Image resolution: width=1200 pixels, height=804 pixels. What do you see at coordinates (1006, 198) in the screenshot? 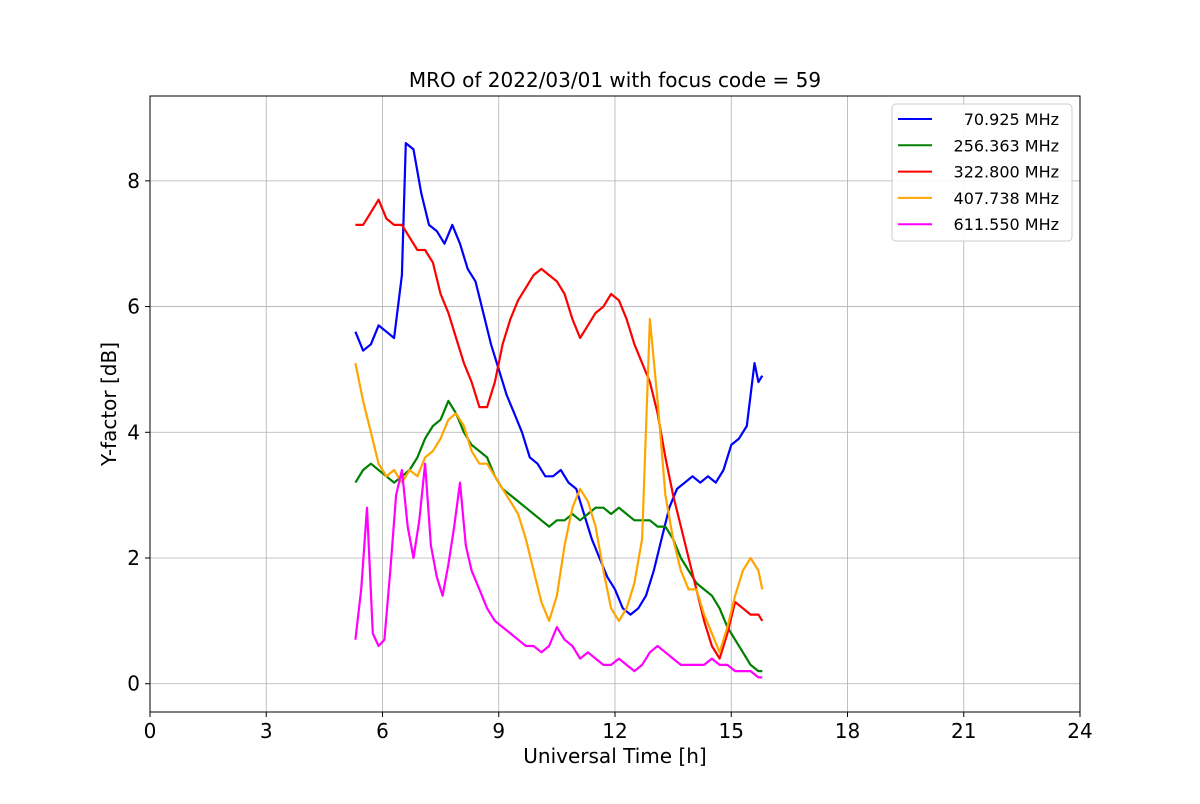
I see `legend-label: 407.738 MHz` at bounding box center [1006, 198].